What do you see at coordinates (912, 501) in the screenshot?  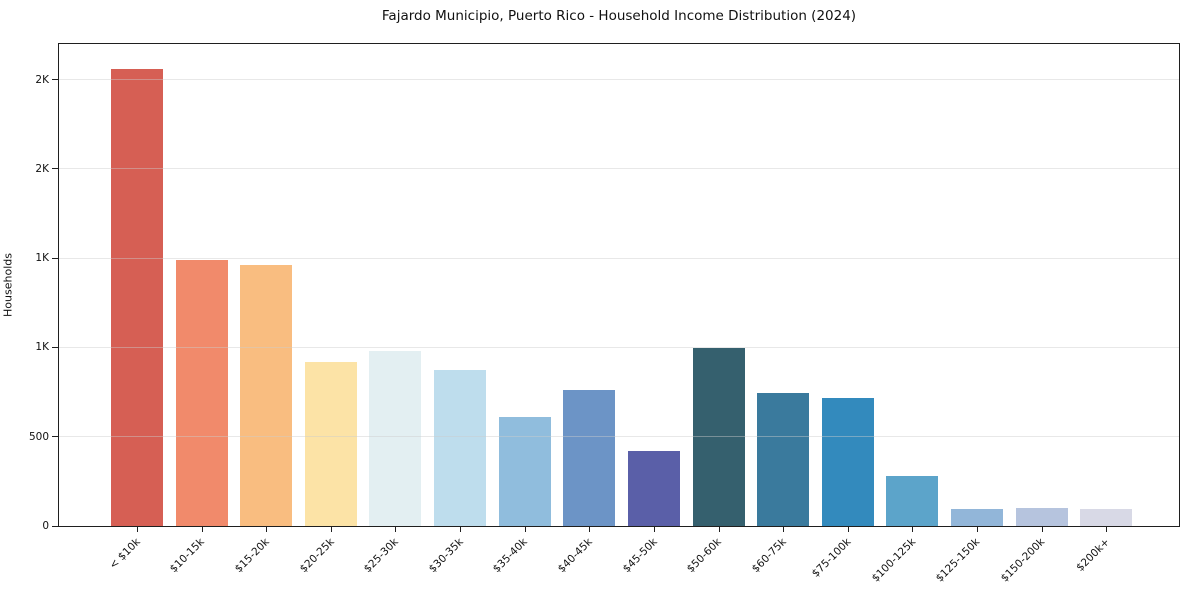 I see `bar-100-125k` at bounding box center [912, 501].